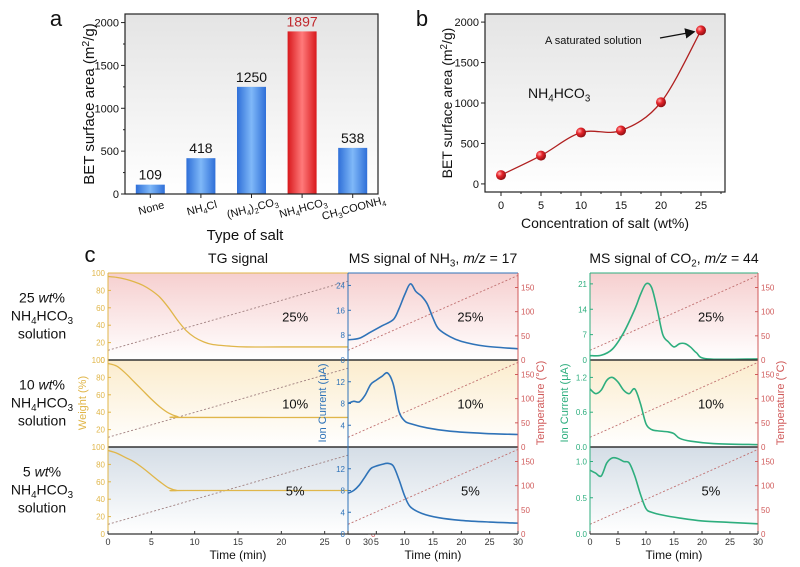 The image size is (800, 567). What do you see at coordinates (399, 258) in the screenshot?
I see `text-part: MS signal of NH` at bounding box center [399, 258].